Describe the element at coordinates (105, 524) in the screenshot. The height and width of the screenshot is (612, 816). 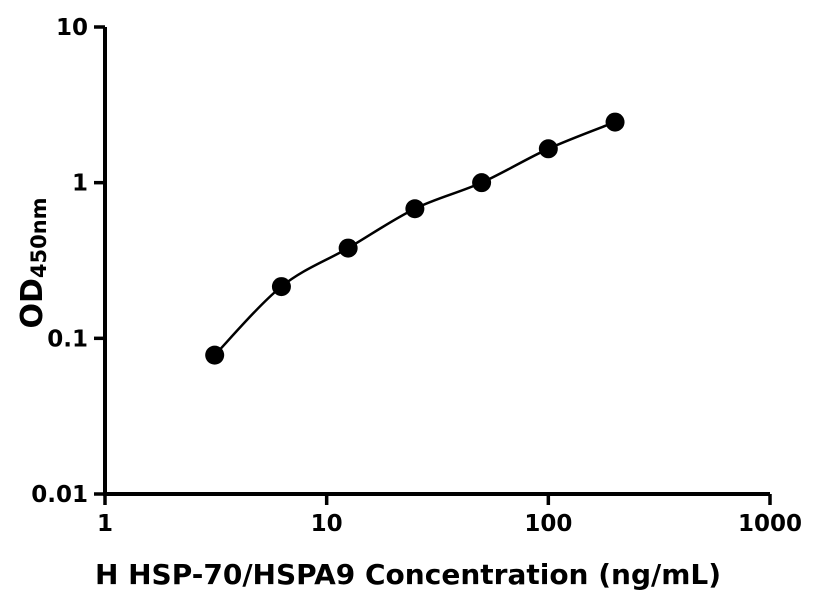
I see `x-tick-label: 1` at that location.